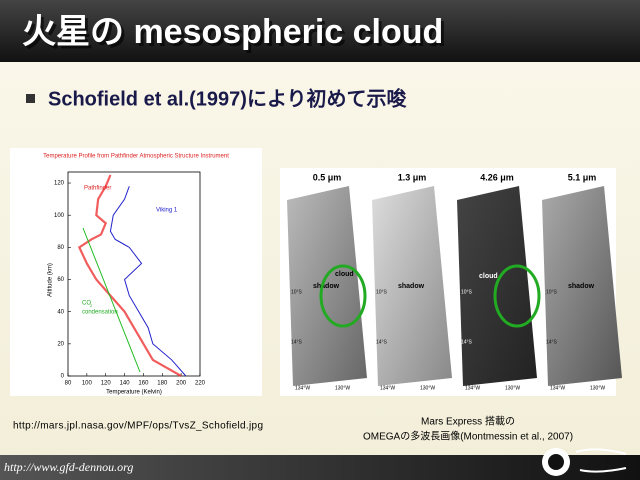 This screenshot has height=480, width=640. I want to click on x-tick-label: 220, so click(200, 384).